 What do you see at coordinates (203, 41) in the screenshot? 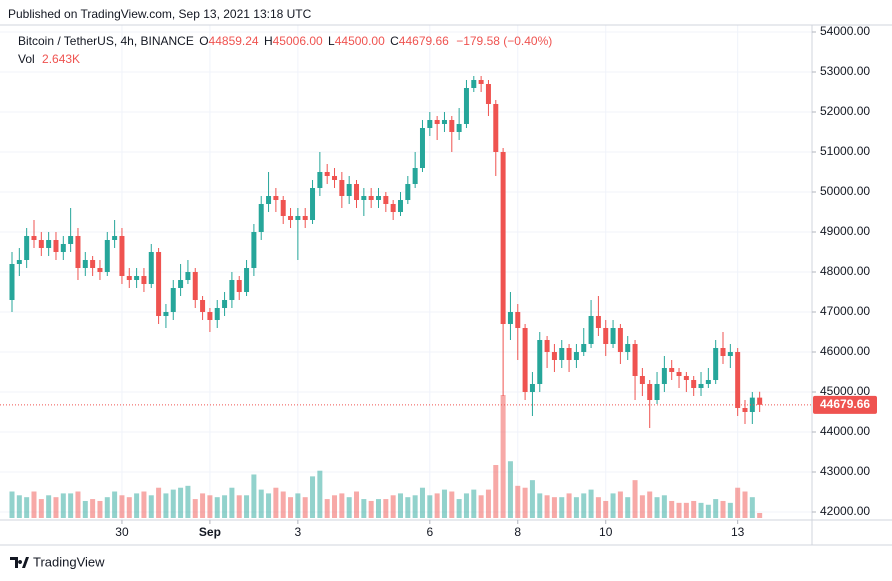
I see `legend-key: O` at bounding box center [203, 41].